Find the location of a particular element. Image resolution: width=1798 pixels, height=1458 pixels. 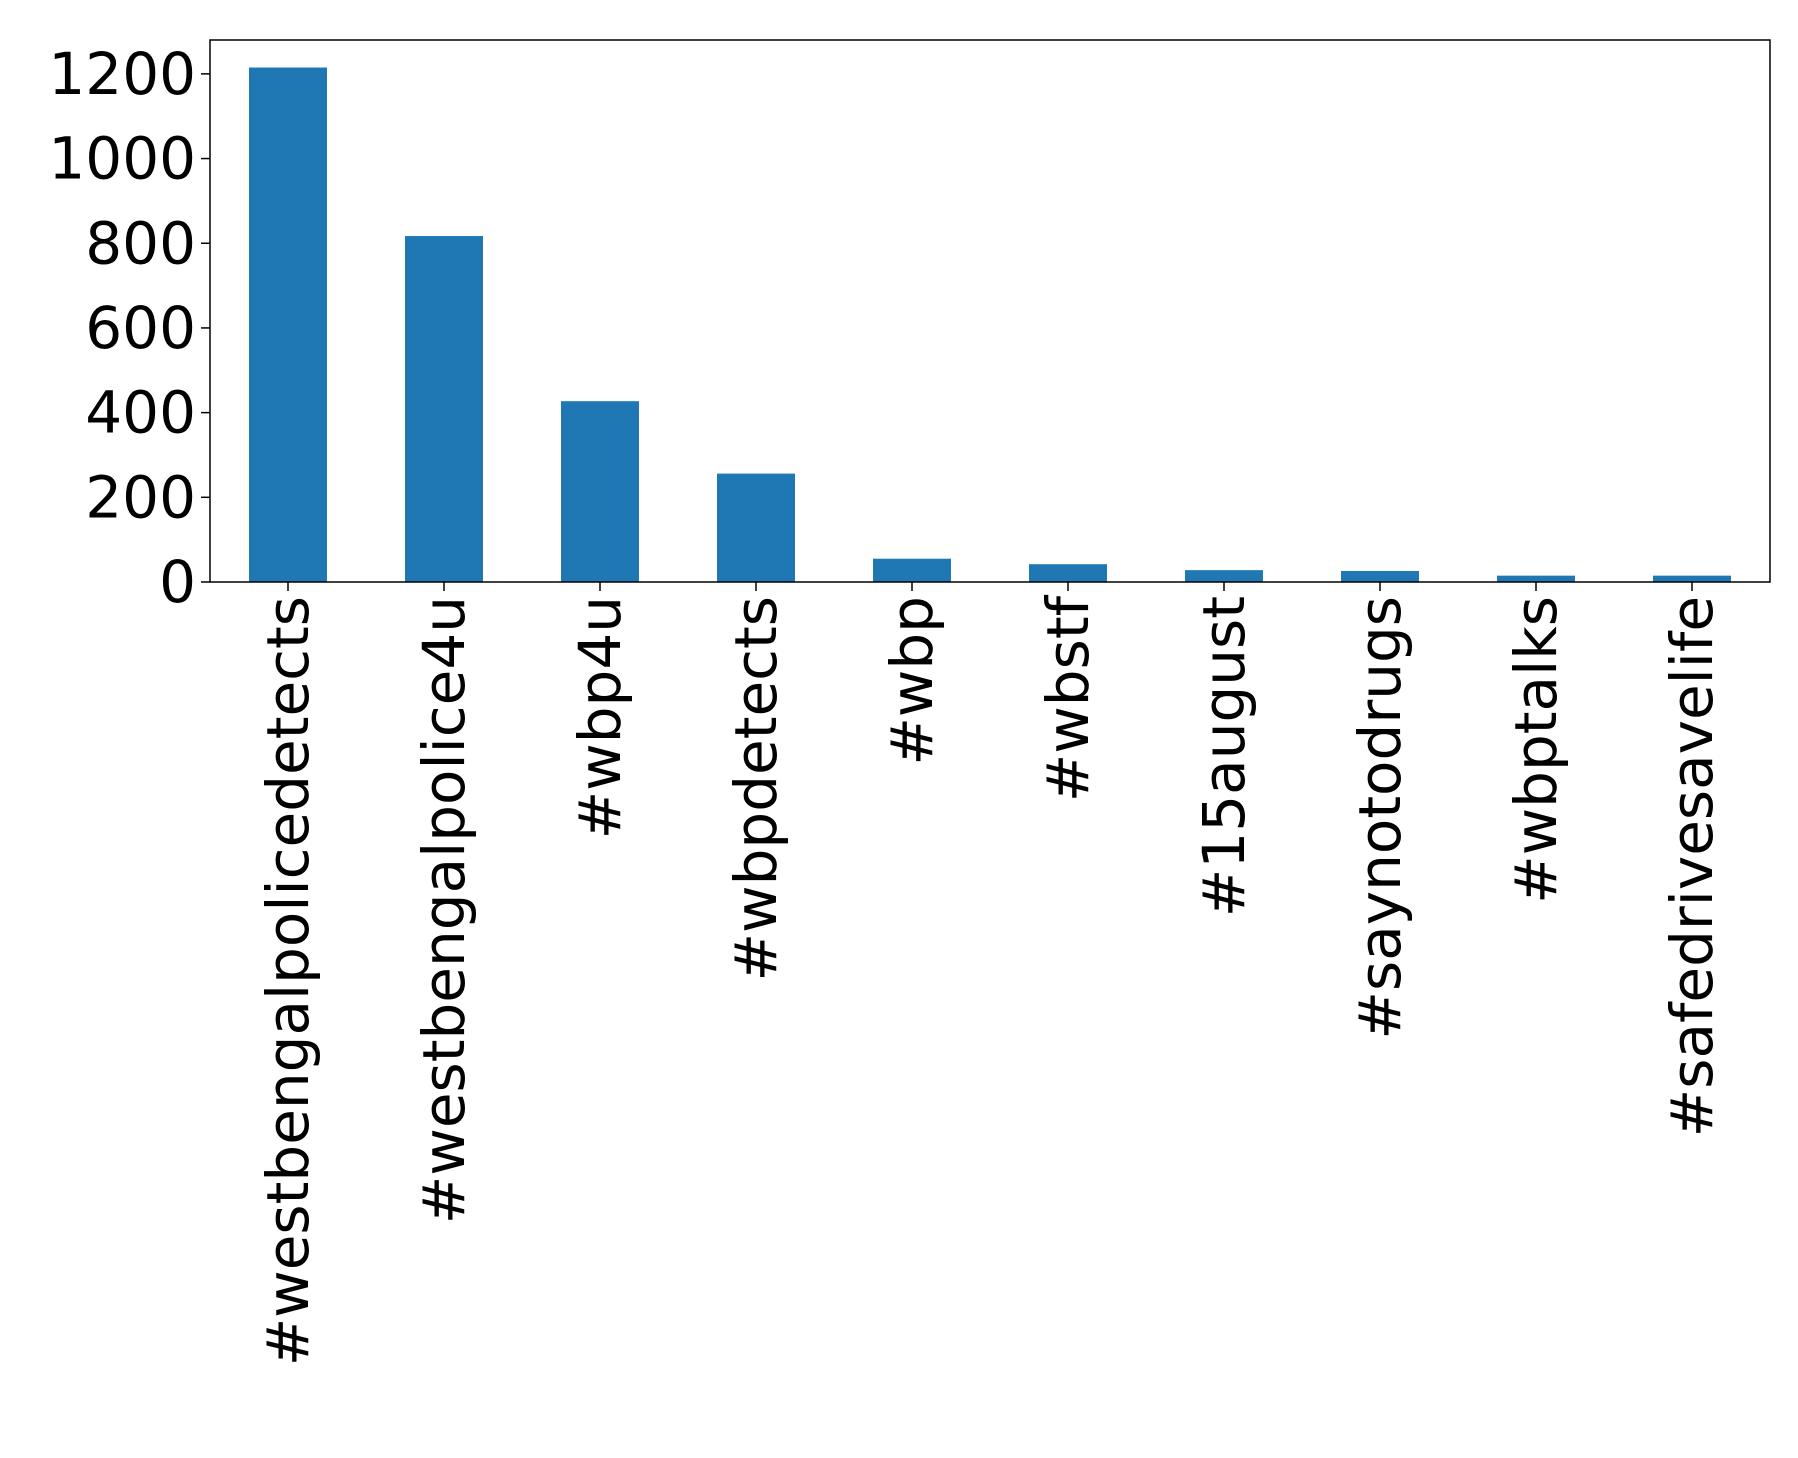

y-tick-label-0: 0 is located at coordinates (177, 582).